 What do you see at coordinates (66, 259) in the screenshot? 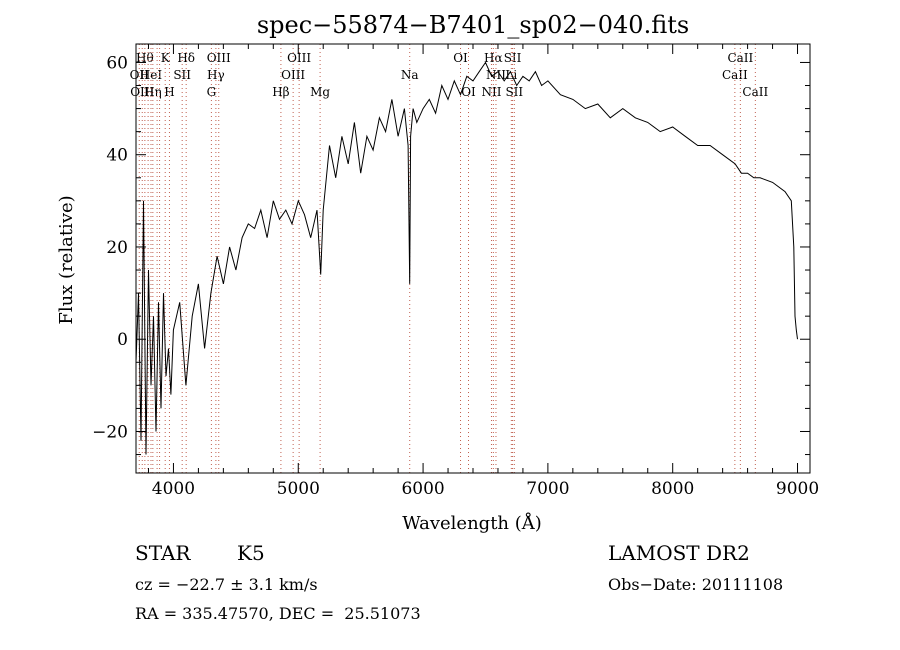
I see `y-axis-label: Flux (relative)` at bounding box center [66, 259].